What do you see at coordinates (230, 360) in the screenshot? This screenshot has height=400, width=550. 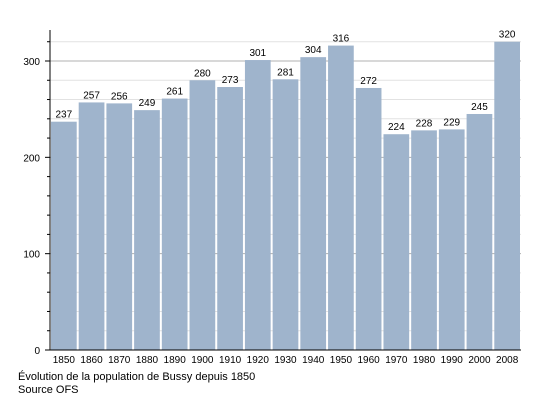 I see `x-tick-label-1910: 1910` at bounding box center [230, 360].